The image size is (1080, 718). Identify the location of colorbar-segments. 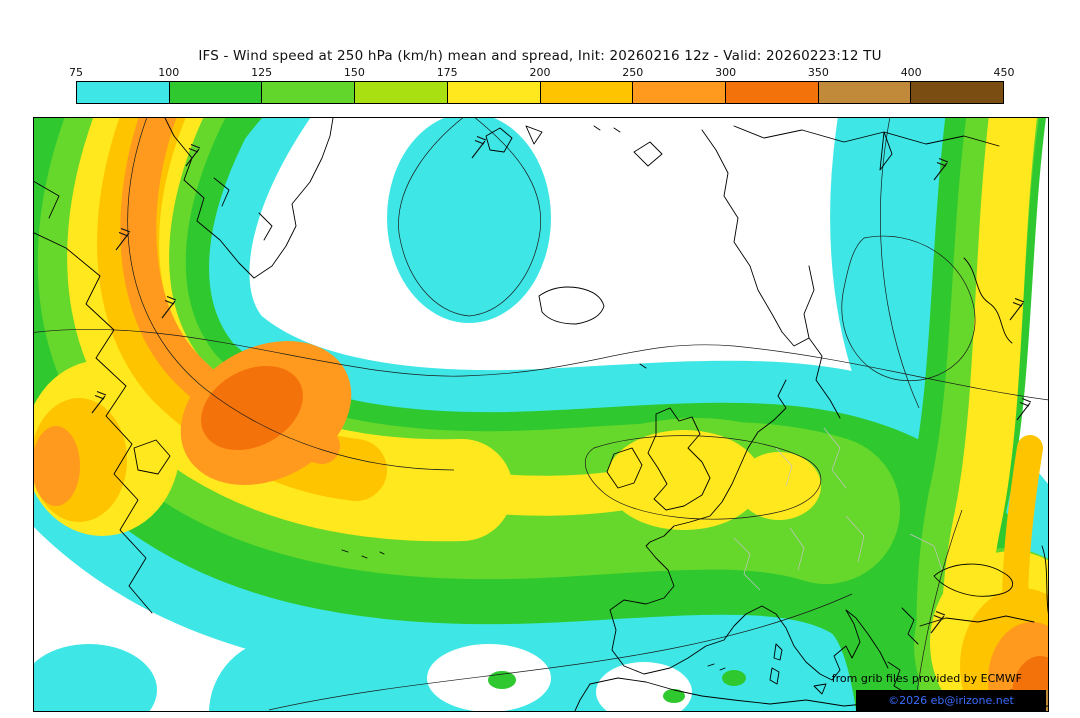
(540, 92).